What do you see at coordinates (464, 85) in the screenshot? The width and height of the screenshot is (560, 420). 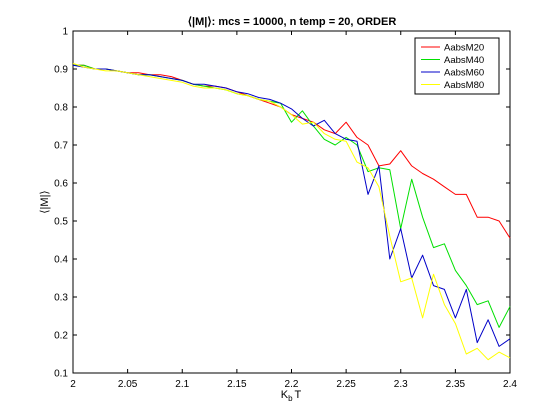 I see `legend-entry-label: AabsM80` at bounding box center [464, 85].